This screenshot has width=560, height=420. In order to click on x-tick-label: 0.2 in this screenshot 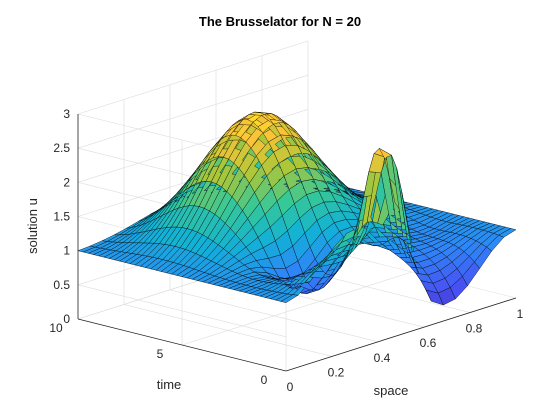, I will do `click(336, 372)`.